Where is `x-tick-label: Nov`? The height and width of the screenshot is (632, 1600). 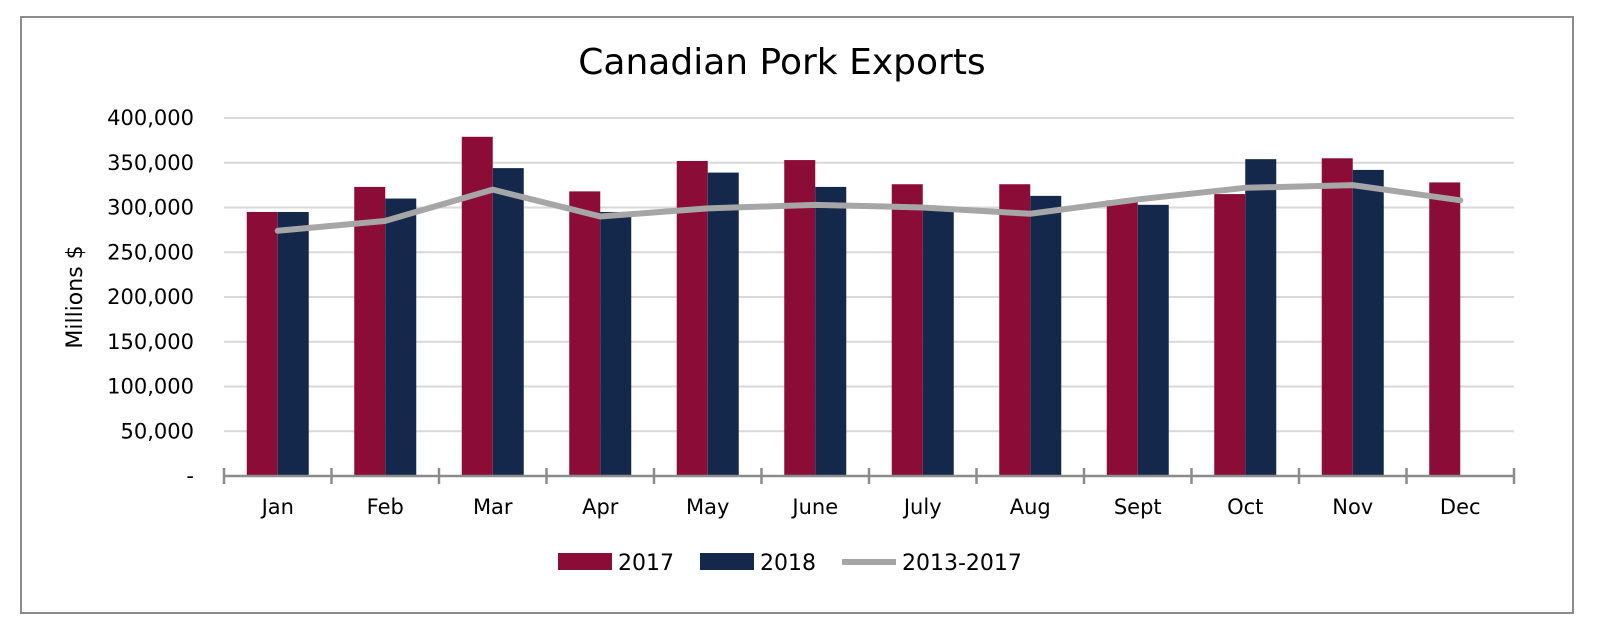 x-tick-label: Nov is located at coordinates (1352, 507).